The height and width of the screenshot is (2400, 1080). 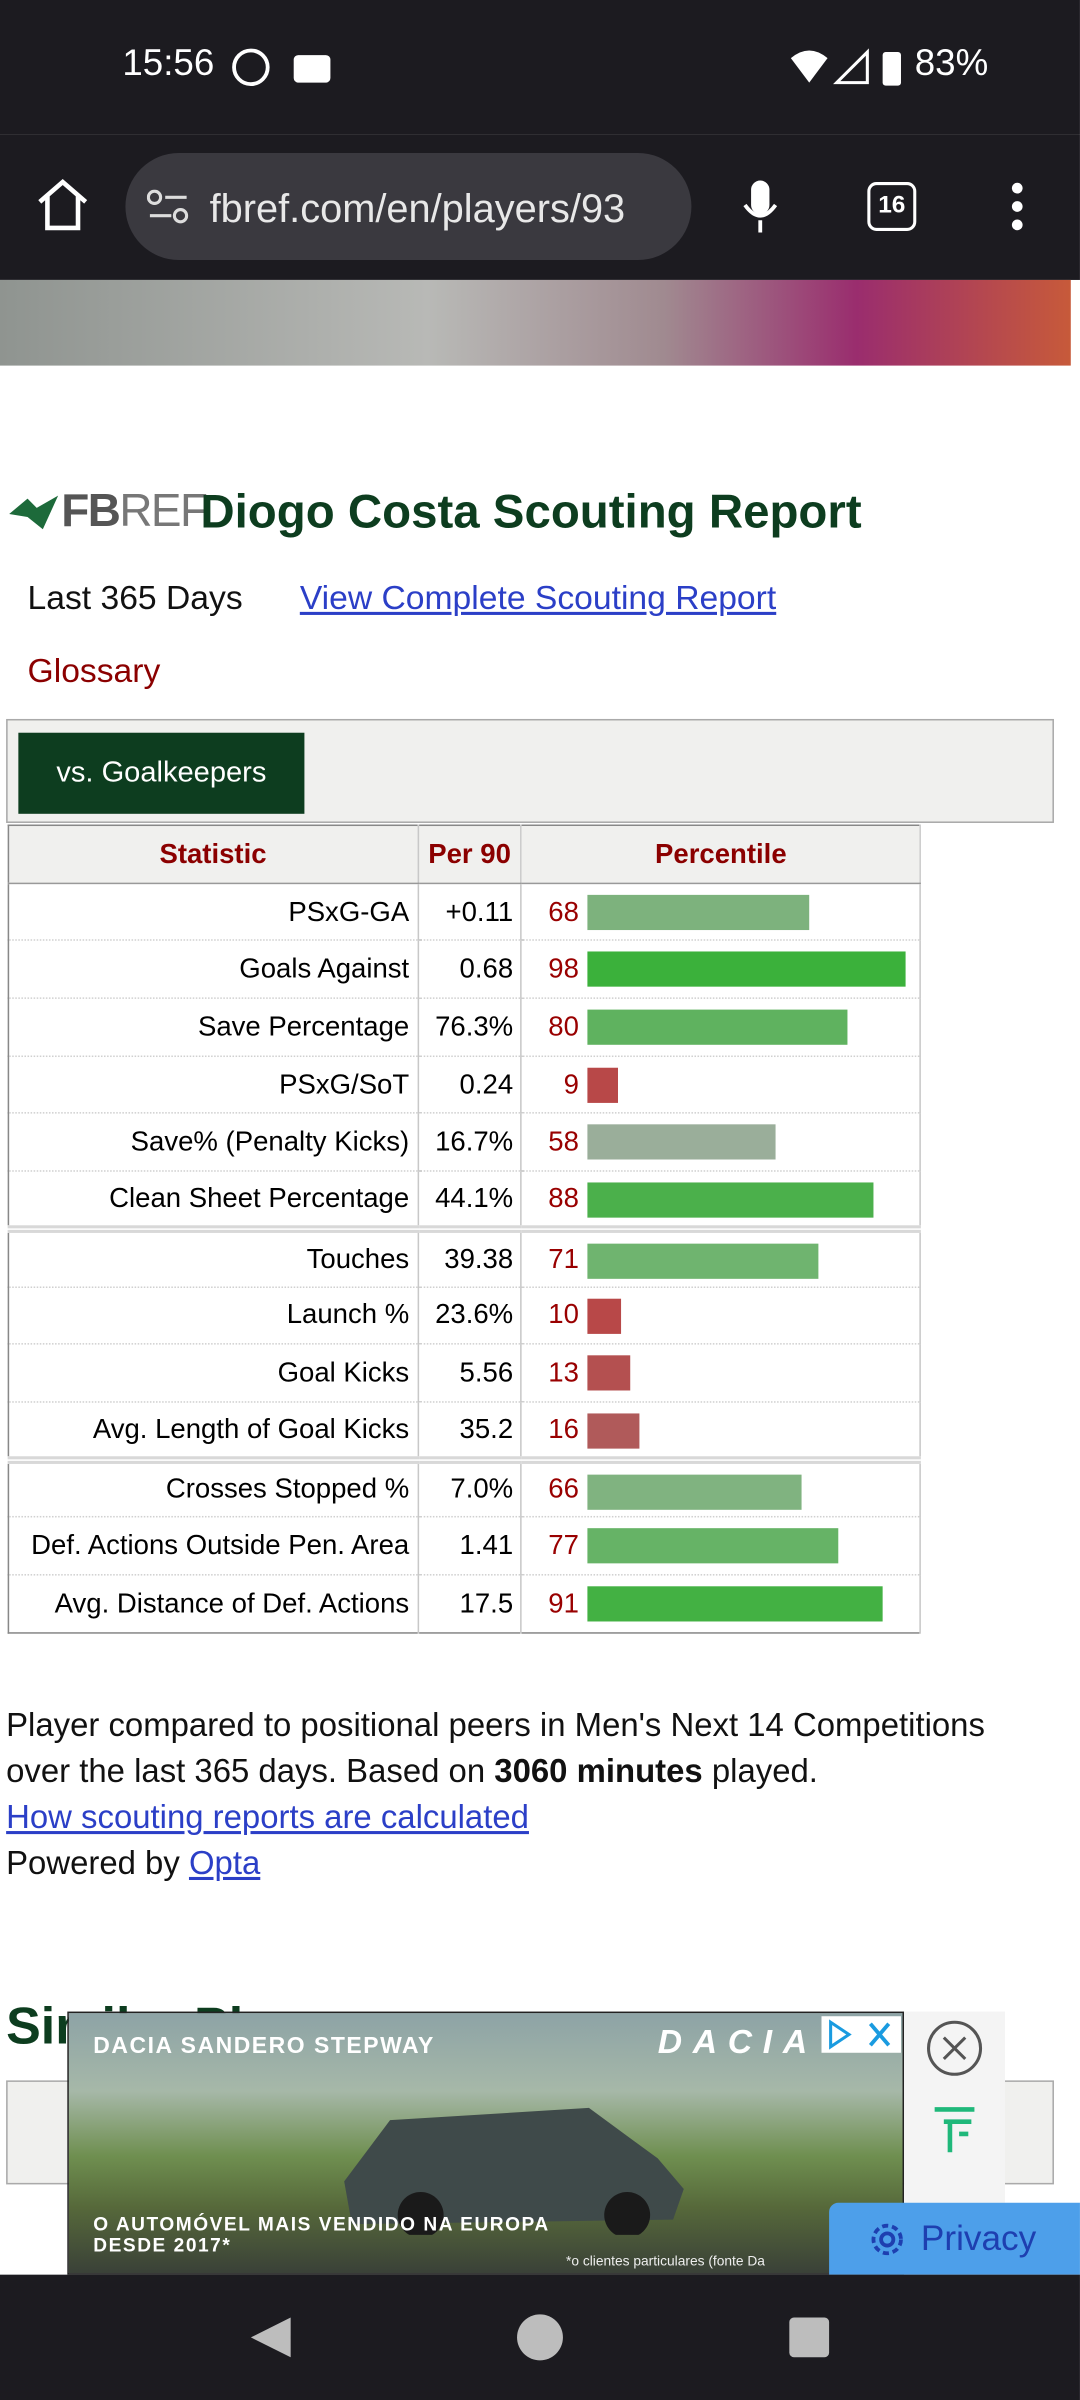 What do you see at coordinates (721, 1085) in the screenshot?
I see `percentile-cell: 9` at bounding box center [721, 1085].